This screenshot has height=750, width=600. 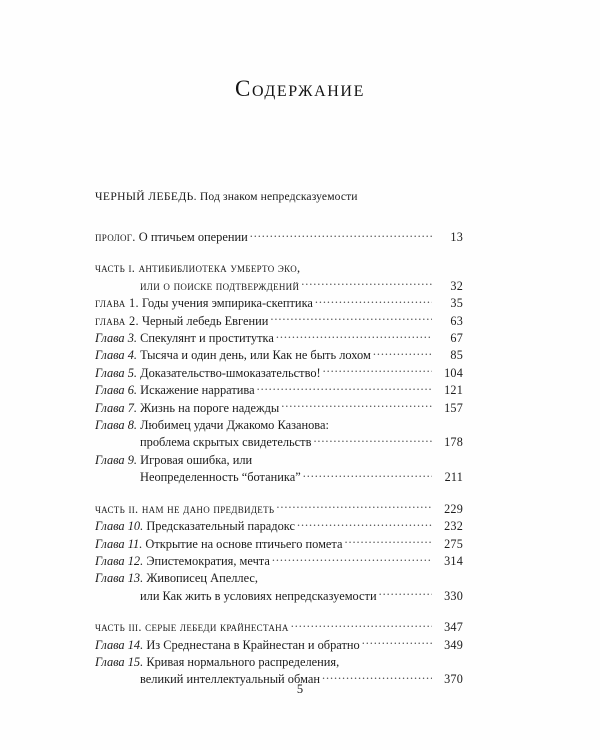 What do you see at coordinates (456, 355) in the screenshot?
I see `toc-entry-page-number: 85` at bounding box center [456, 355].